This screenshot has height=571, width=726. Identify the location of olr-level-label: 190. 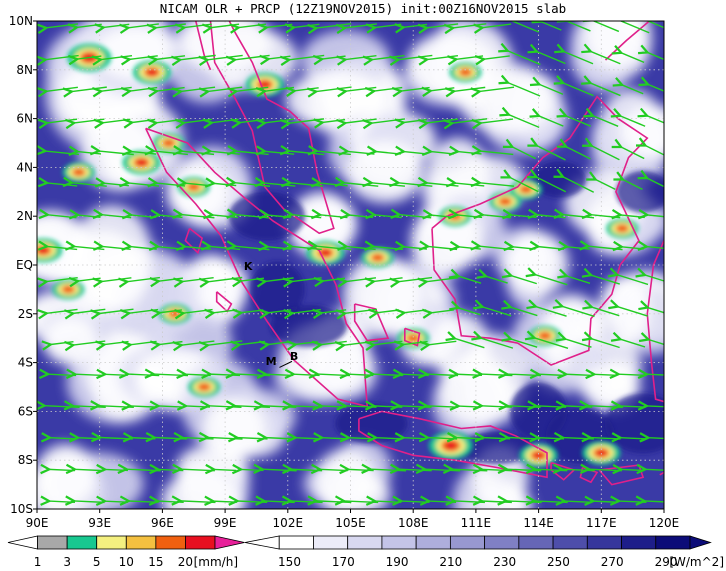
(397, 562).